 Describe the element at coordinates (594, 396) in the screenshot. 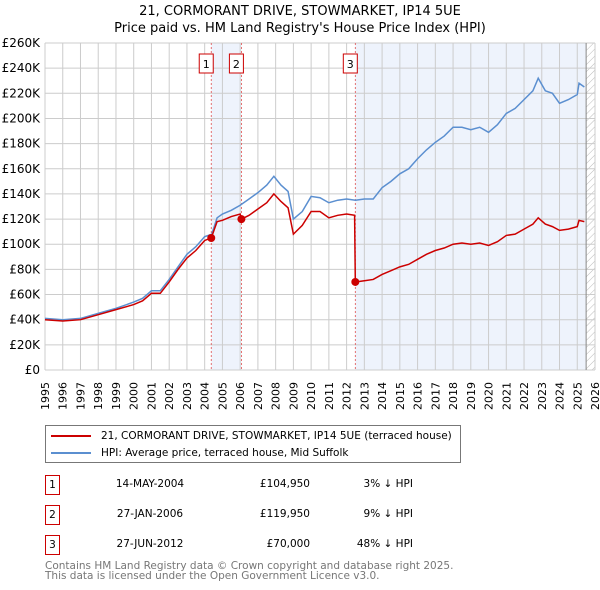

I see `x-tick-label: 2026` at that location.